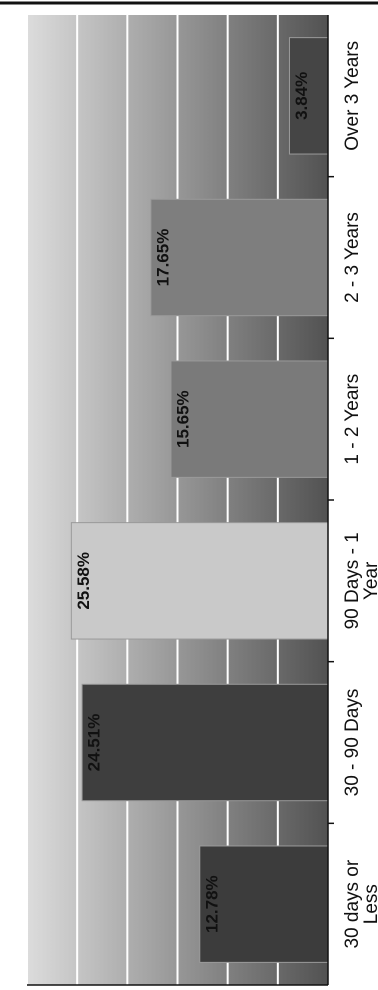  What do you see at coordinates (360, 903) in the screenshot?
I see `category-label: 30 days orLess` at bounding box center [360, 903].